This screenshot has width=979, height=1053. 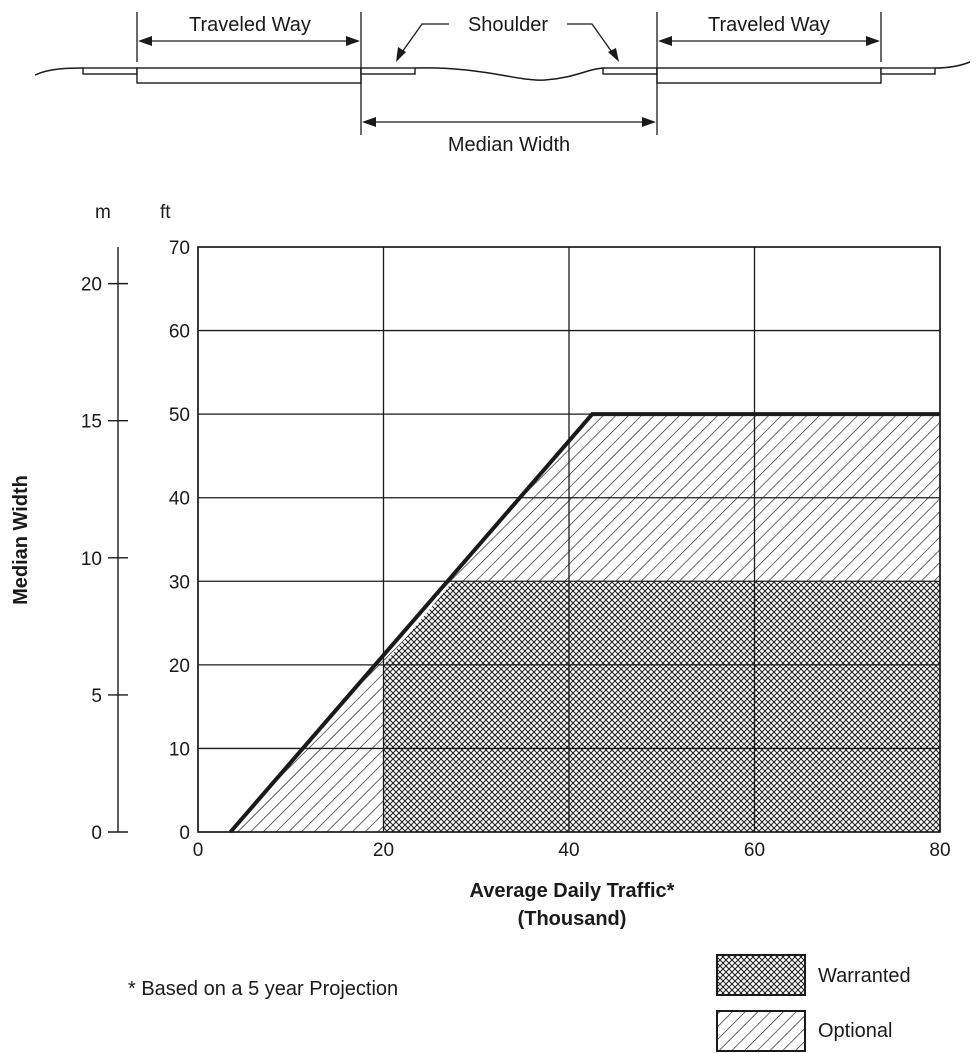 I want to click on x-tick-label: 20, so click(x=383, y=850).